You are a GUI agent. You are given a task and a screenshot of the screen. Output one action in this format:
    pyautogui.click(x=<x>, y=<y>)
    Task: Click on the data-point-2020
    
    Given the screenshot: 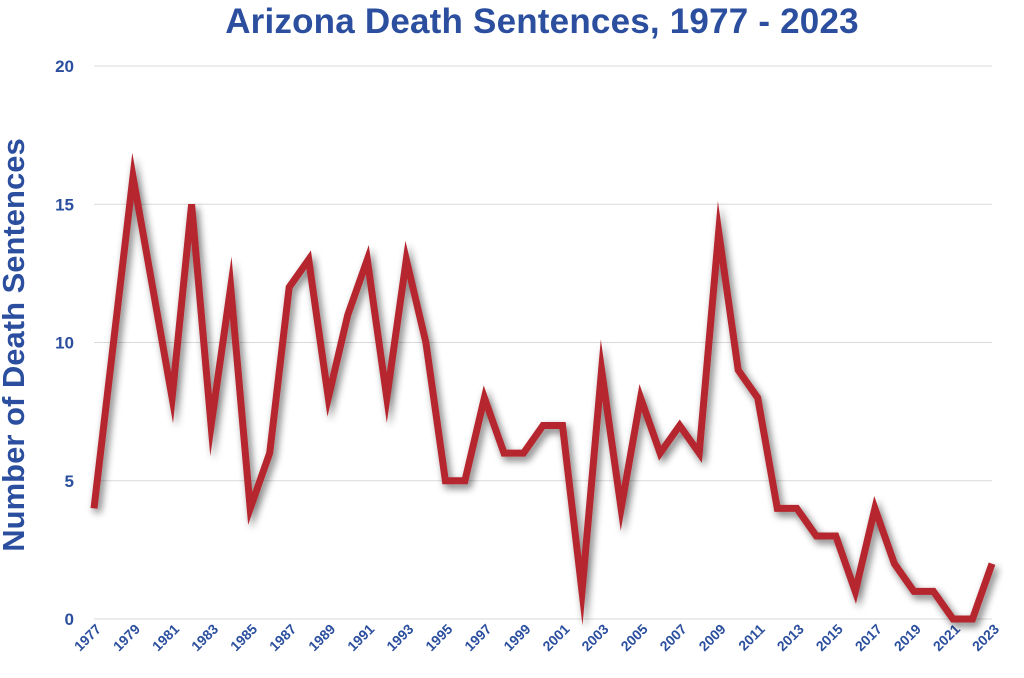 What is the action you would take?
    pyautogui.click(x=933, y=591)
    